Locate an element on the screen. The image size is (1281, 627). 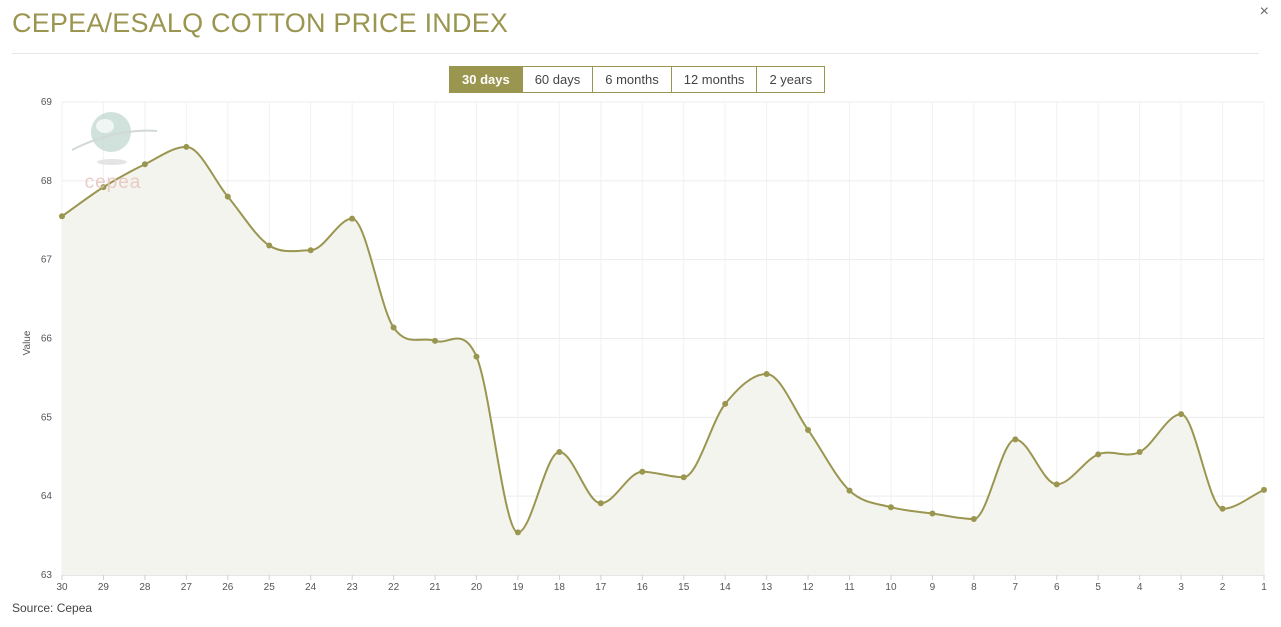
close-icon: × is located at coordinates (1264, 11).